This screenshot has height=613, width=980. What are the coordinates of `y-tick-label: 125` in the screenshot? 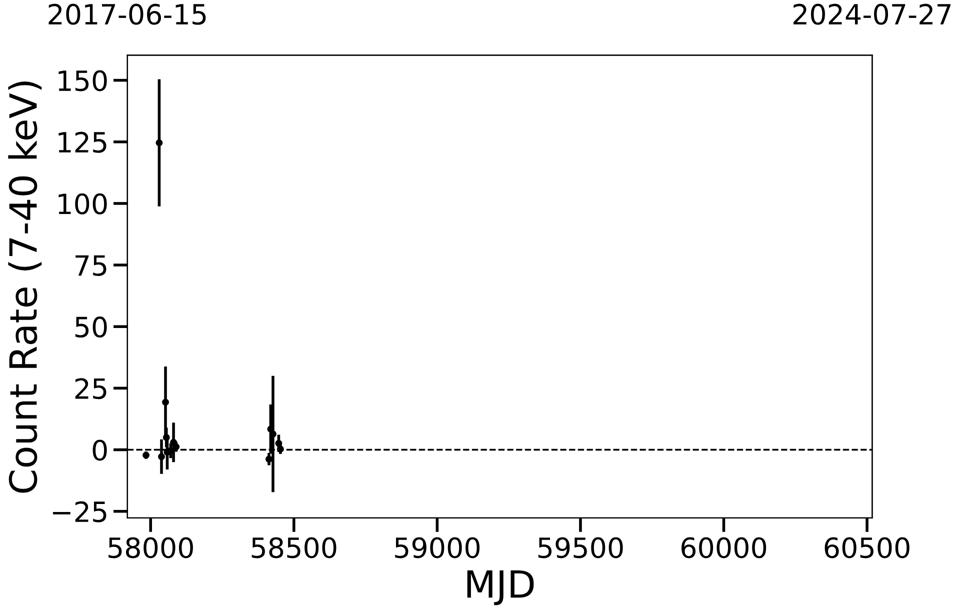 It's located at (82, 142).